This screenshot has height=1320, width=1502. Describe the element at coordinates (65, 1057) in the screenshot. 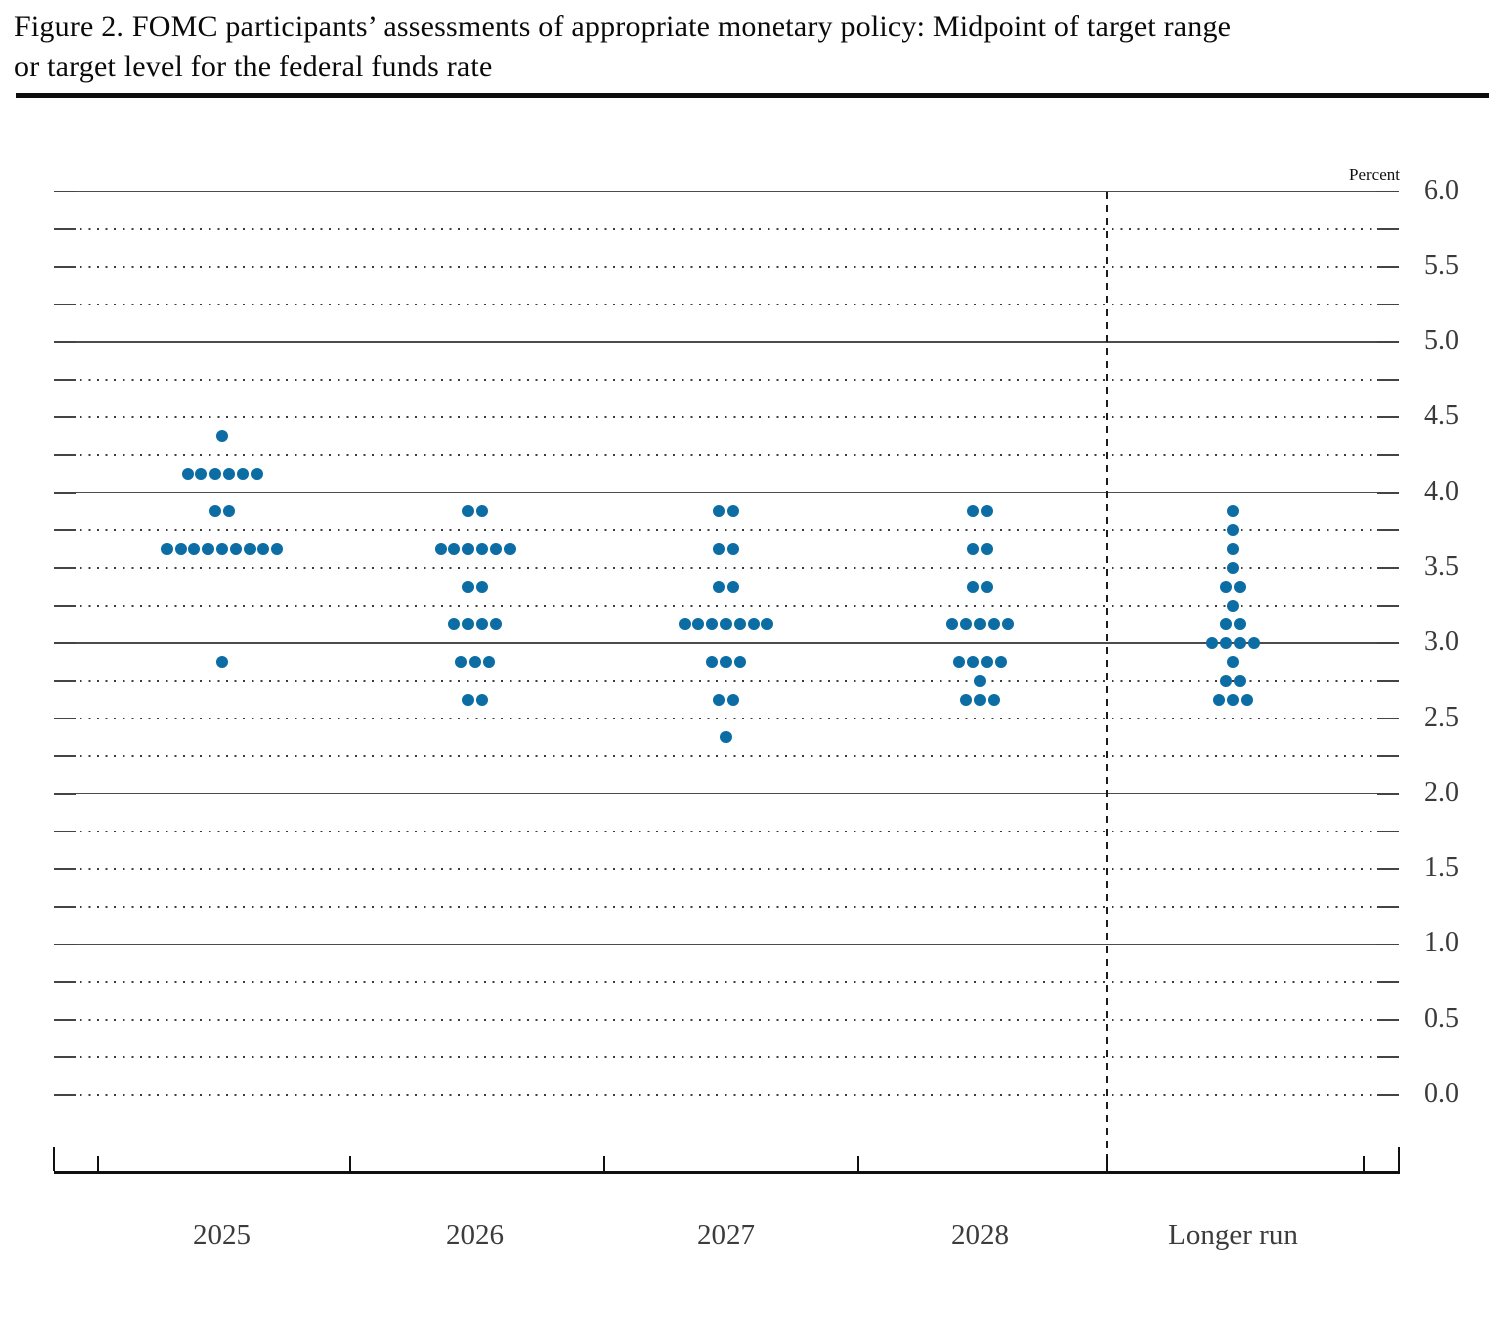

I see `gridline-left-tick-0.25` at that location.